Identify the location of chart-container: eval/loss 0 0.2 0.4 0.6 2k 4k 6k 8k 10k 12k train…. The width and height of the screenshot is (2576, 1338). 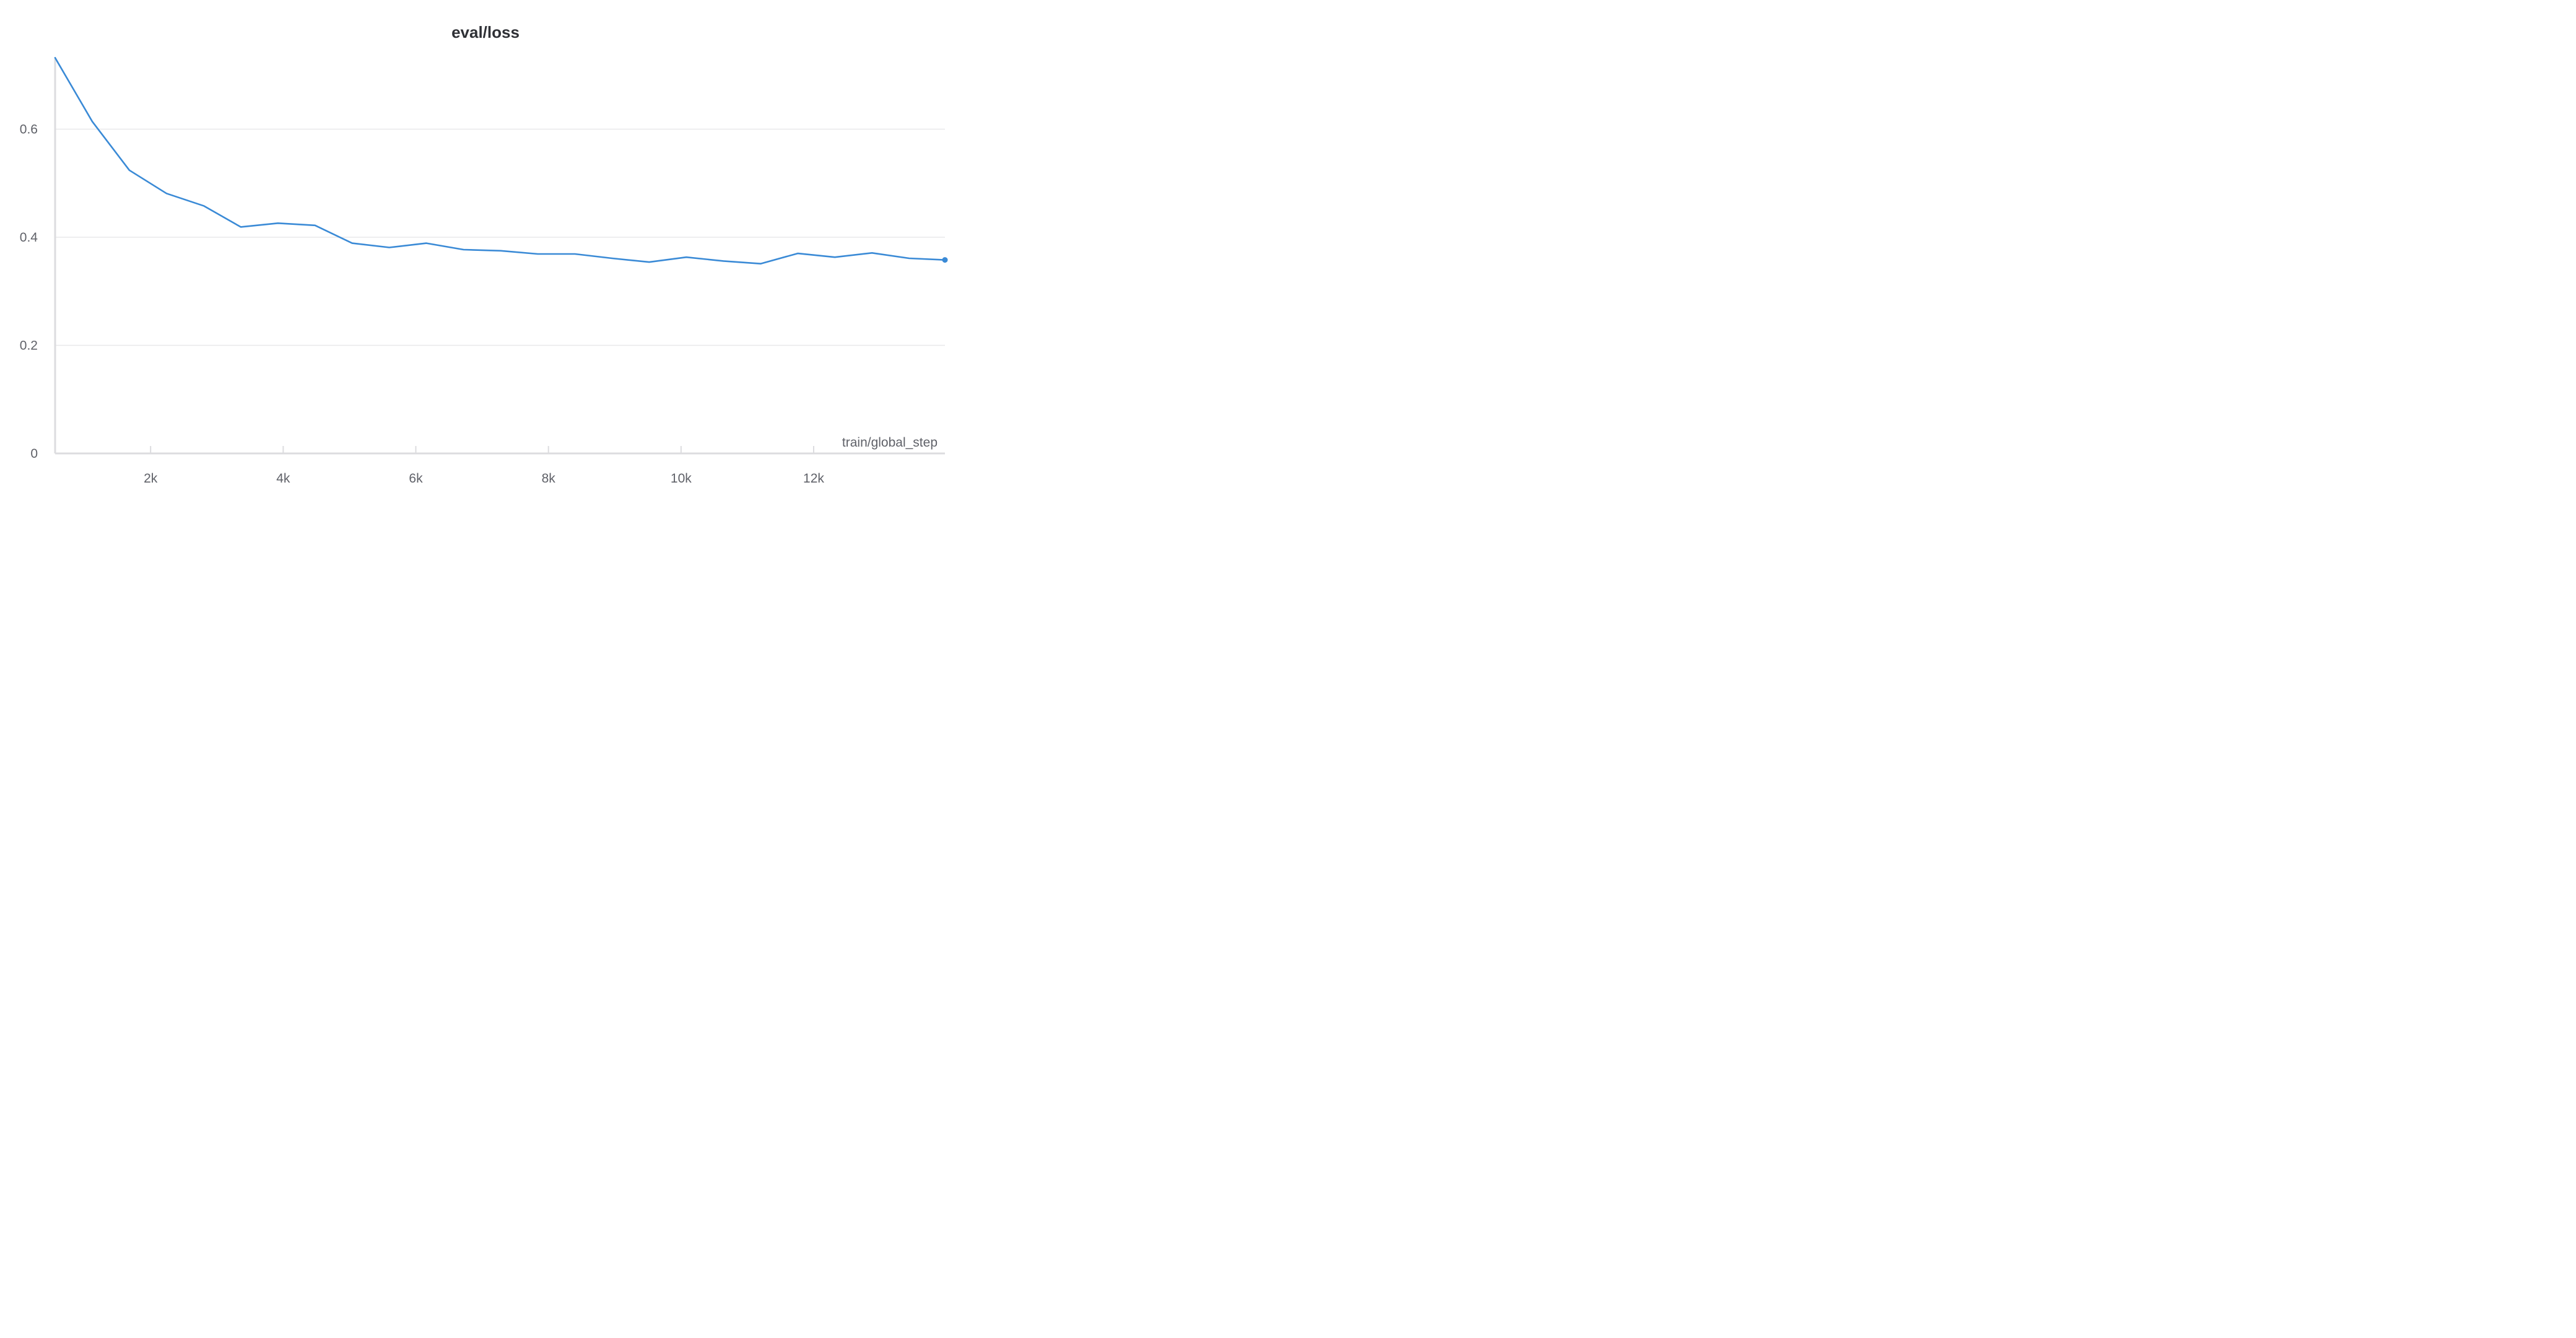
(485, 252).